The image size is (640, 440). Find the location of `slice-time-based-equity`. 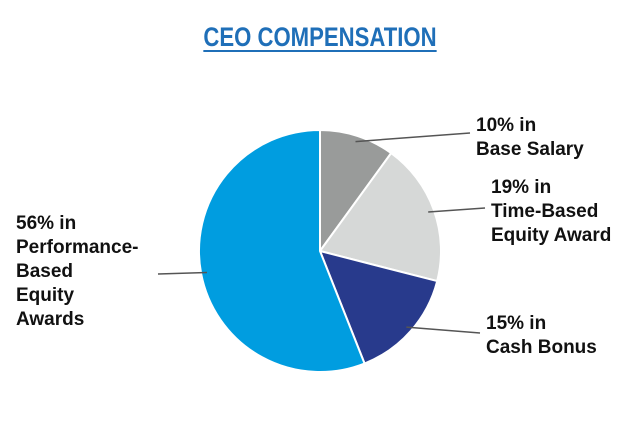

slice-time-based-equity is located at coordinates (380, 217).